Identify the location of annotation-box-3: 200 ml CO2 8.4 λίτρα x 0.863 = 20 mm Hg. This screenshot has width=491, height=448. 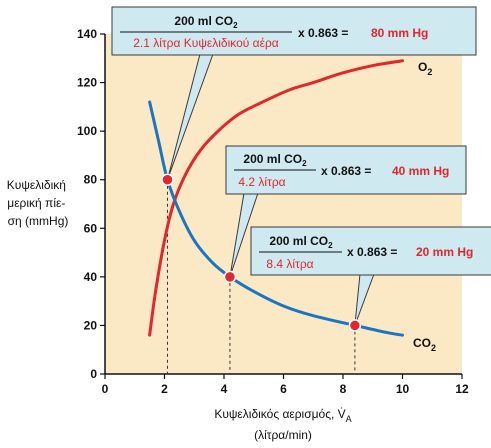
(370, 251).